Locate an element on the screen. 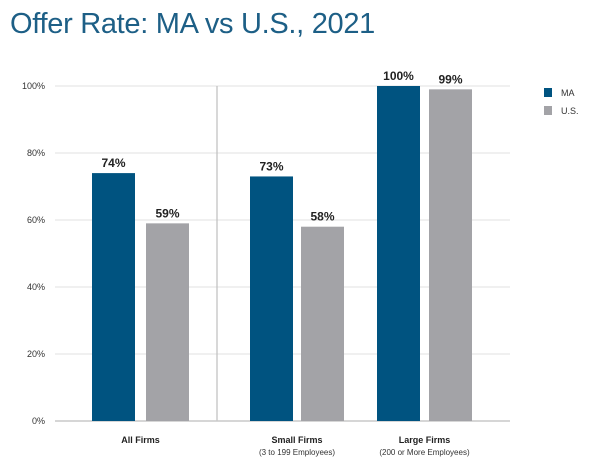  x-category-sublabel: (200 or More Employees) is located at coordinates (424, 452).